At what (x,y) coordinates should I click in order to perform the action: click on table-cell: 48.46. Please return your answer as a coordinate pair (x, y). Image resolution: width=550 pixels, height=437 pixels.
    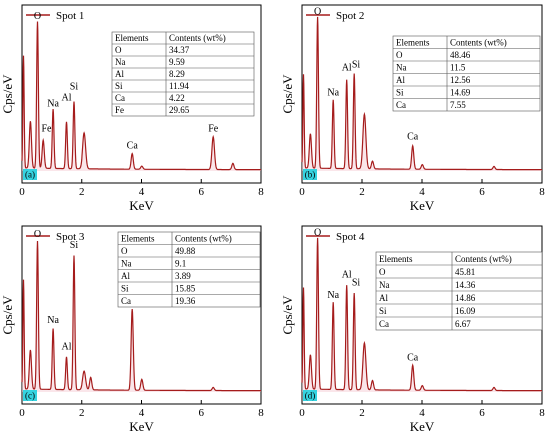
    Looking at the image, I should click on (460, 55).